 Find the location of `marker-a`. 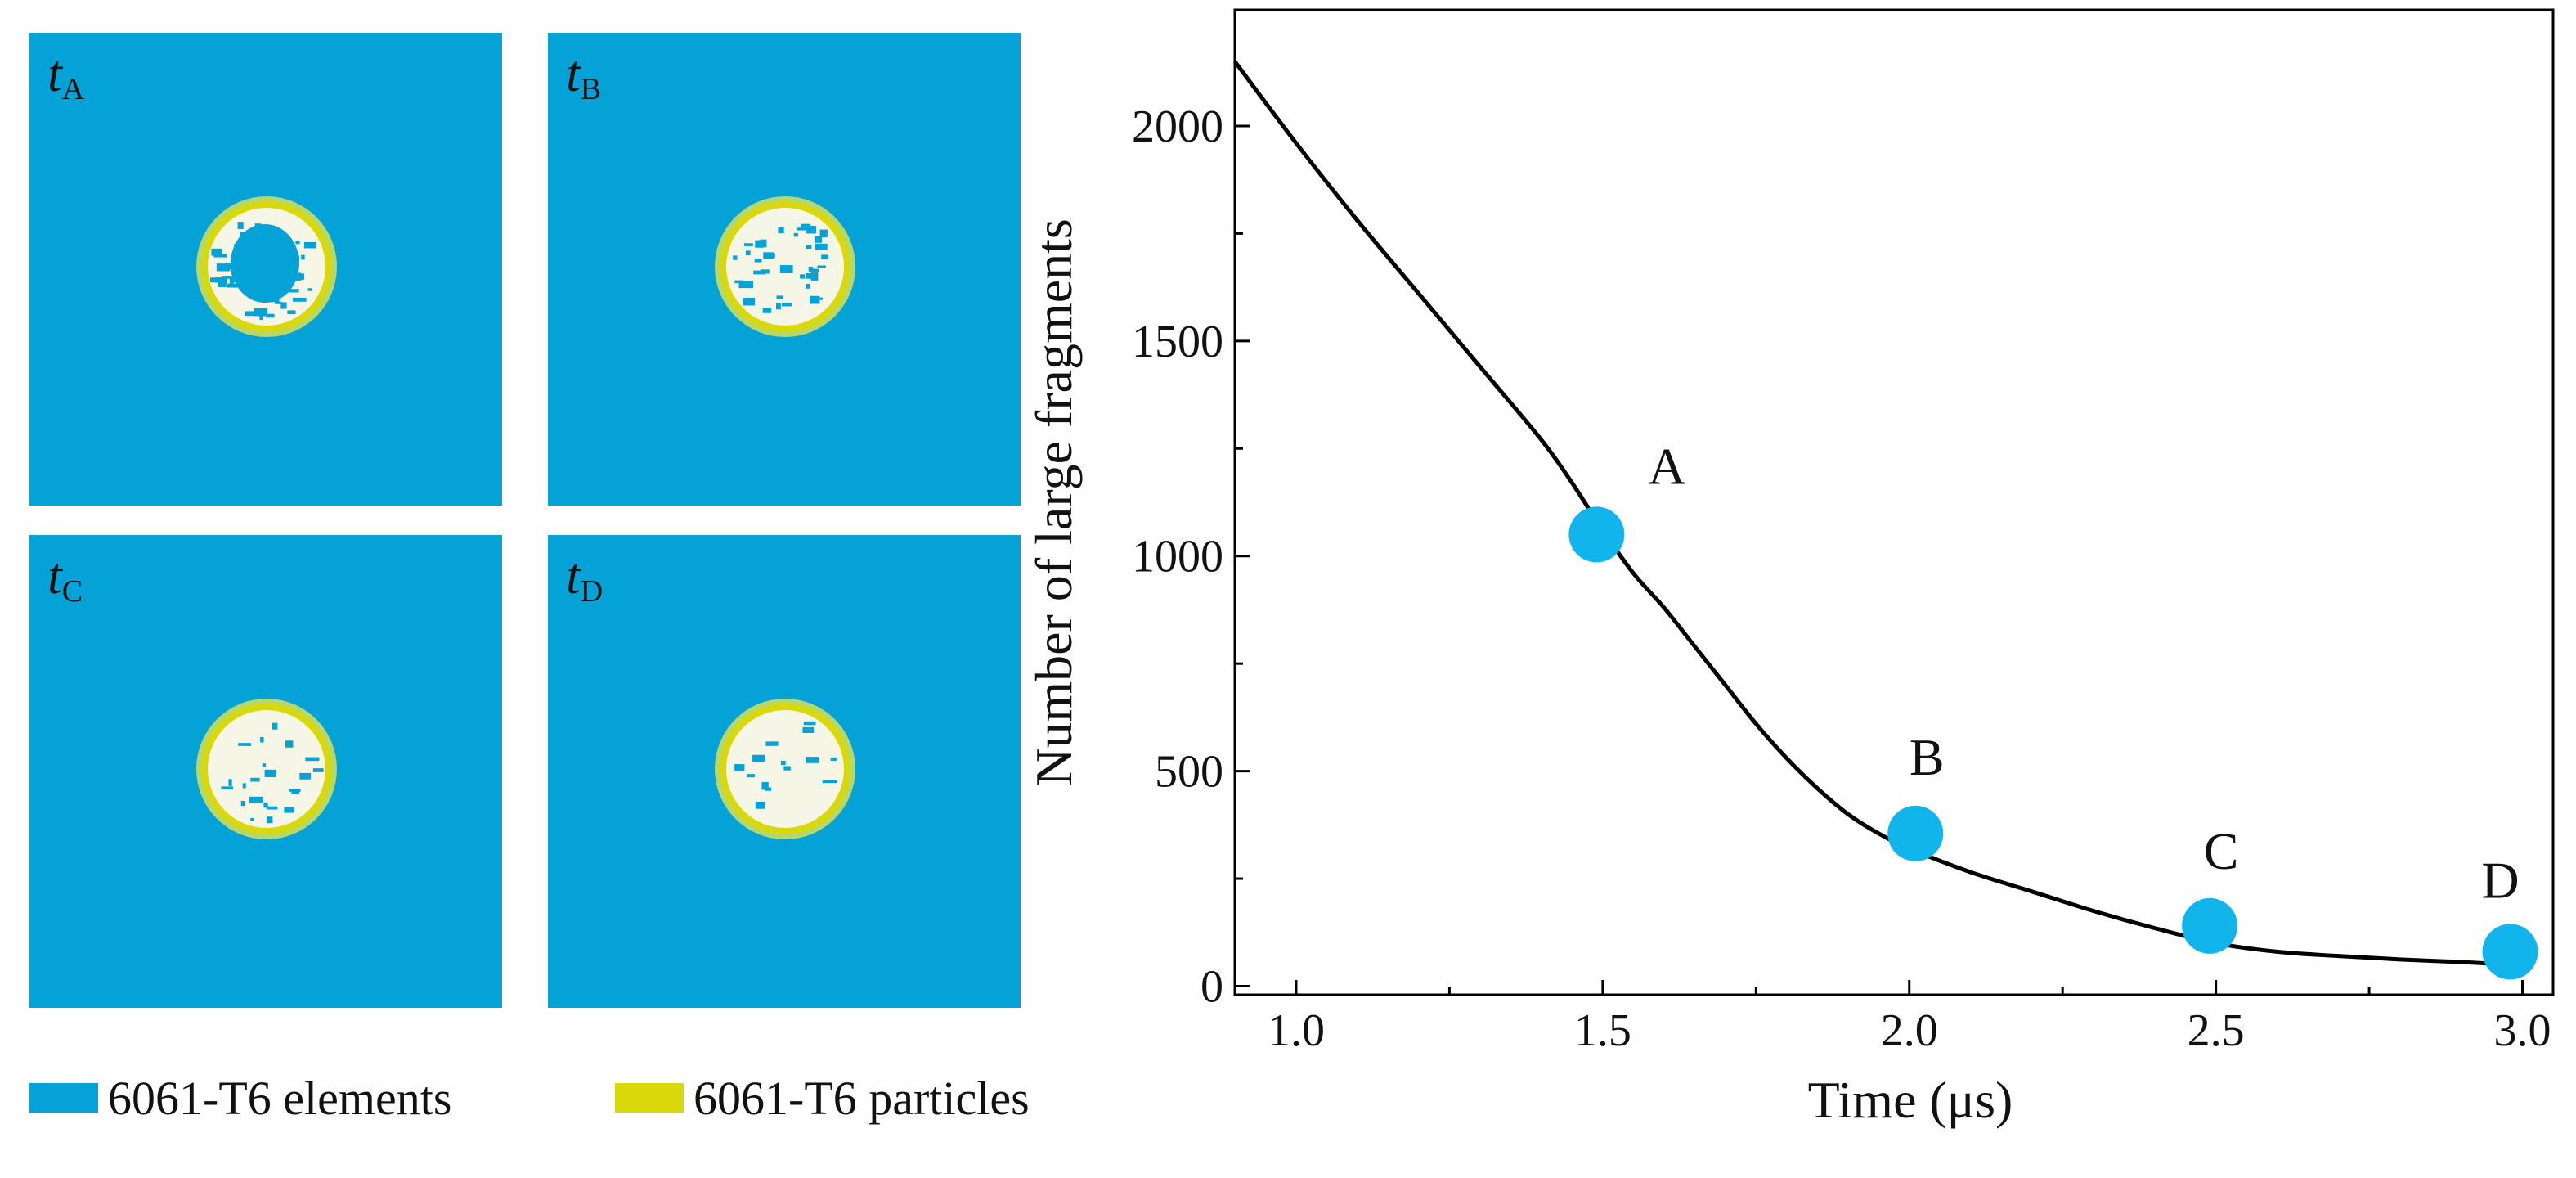

marker-a is located at coordinates (1597, 534).